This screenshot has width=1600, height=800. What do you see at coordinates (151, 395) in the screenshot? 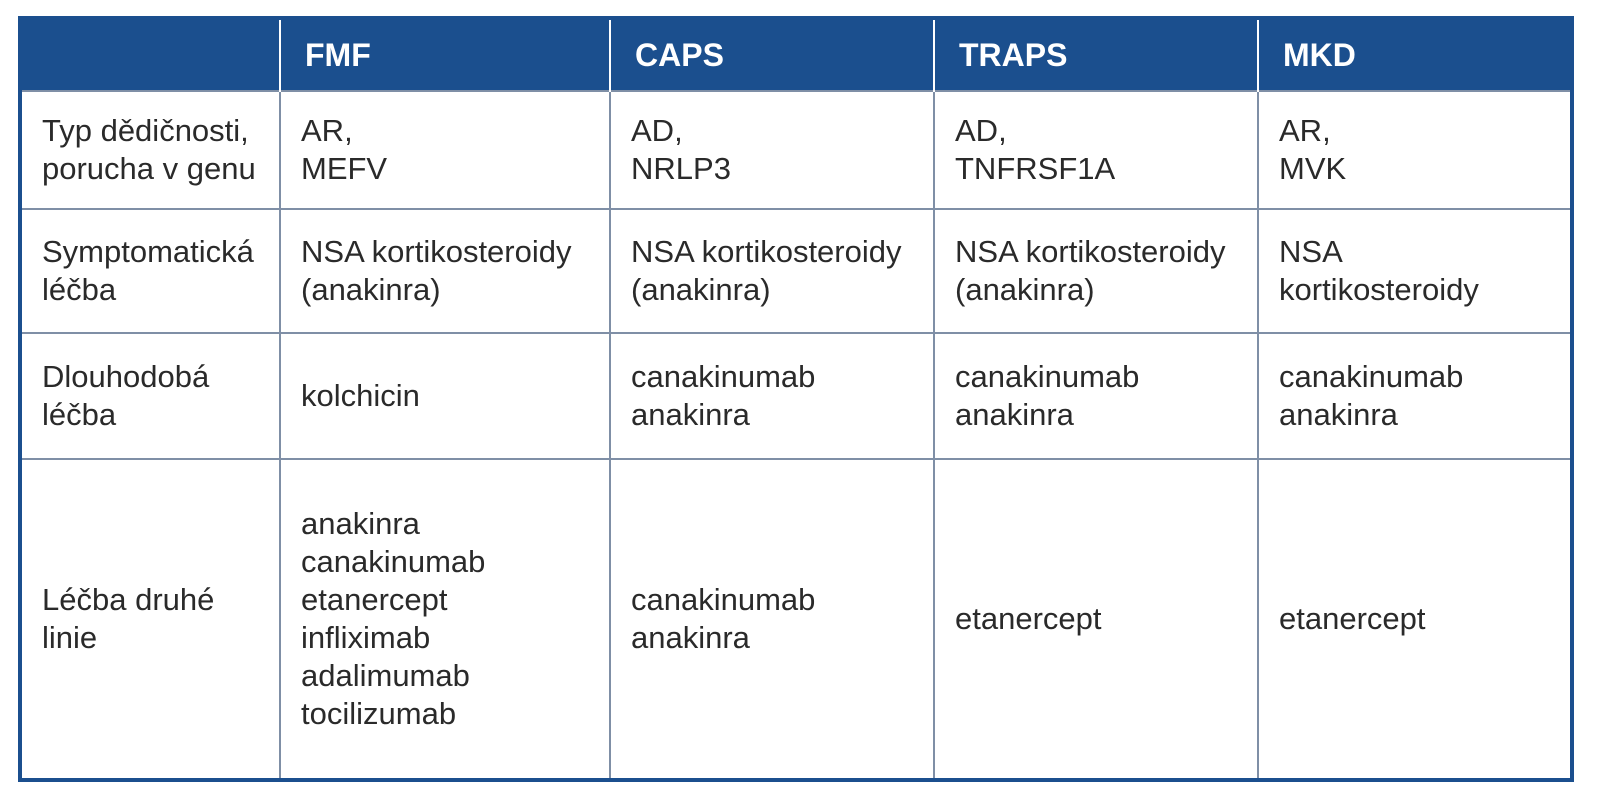
I see `row-label: Dlouhodobá léčba` at bounding box center [151, 395].